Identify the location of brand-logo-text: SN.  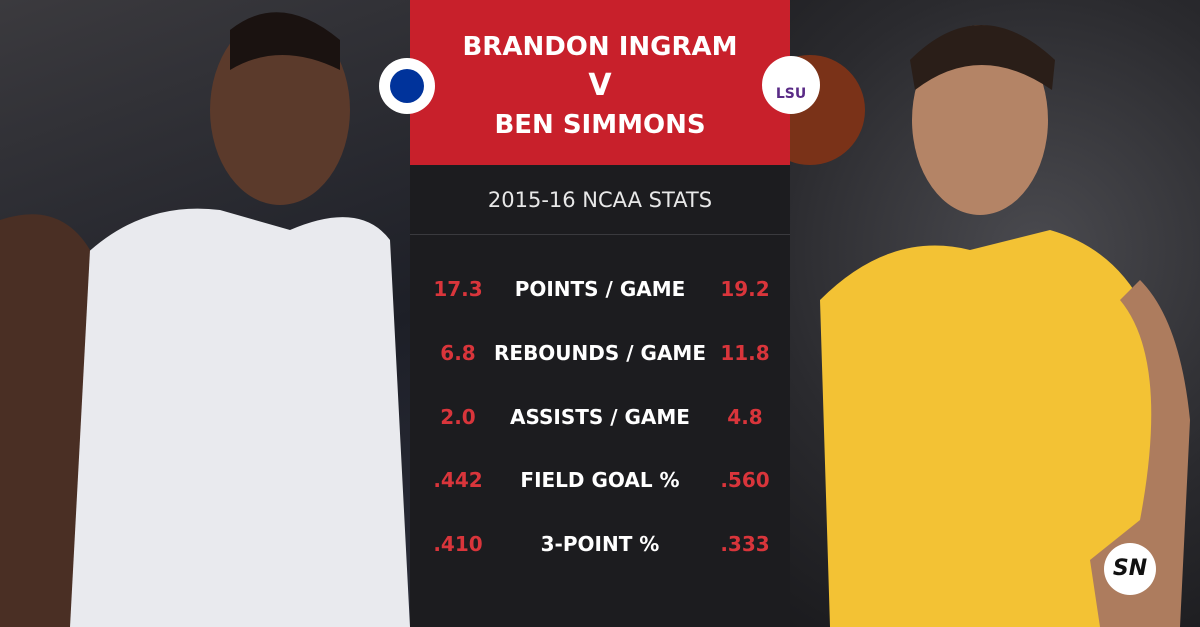
(1130, 568).